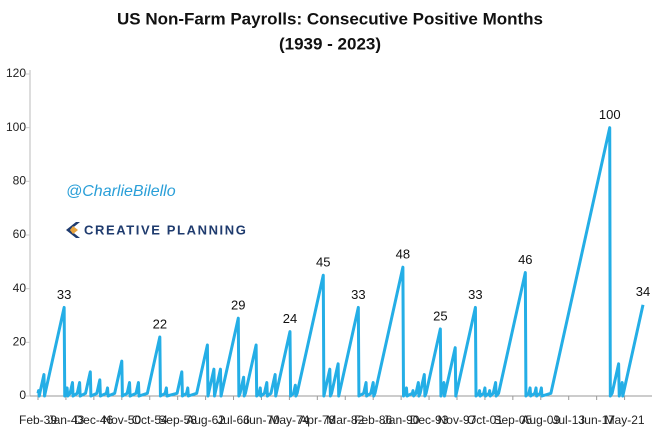  Describe the element at coordinates (512, 420) in the screenshot. I see `x-tick-label: Sep-05` at that location.